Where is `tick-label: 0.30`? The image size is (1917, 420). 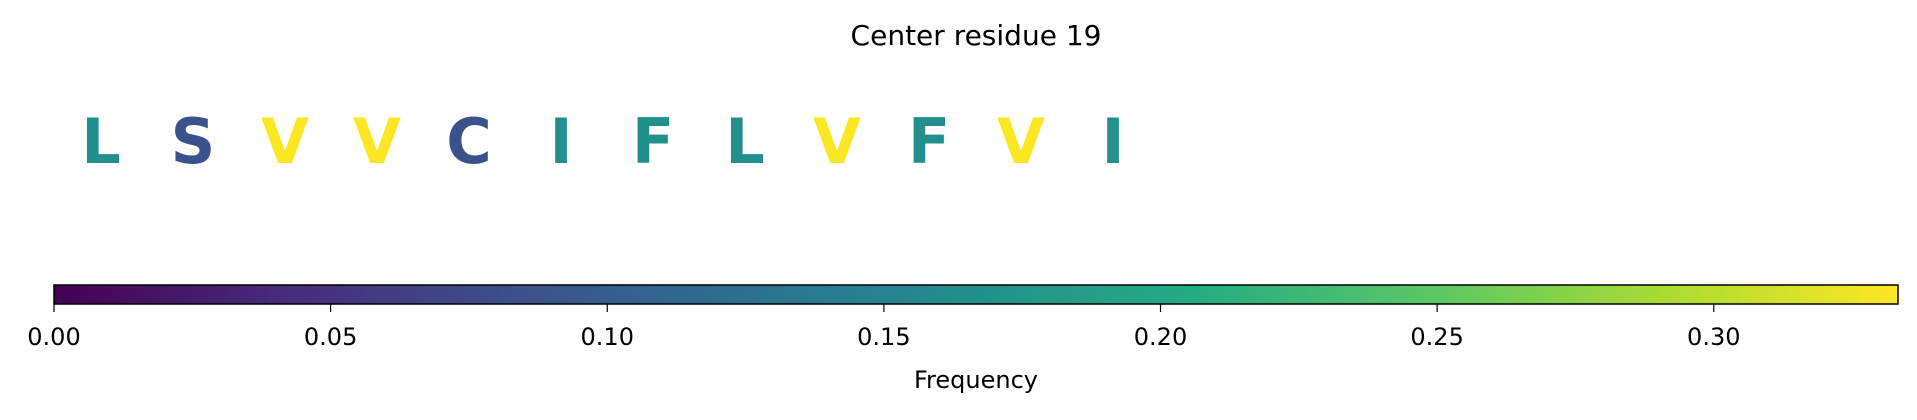
tick-label: 0.30 is located at coordinates (1713, 337).